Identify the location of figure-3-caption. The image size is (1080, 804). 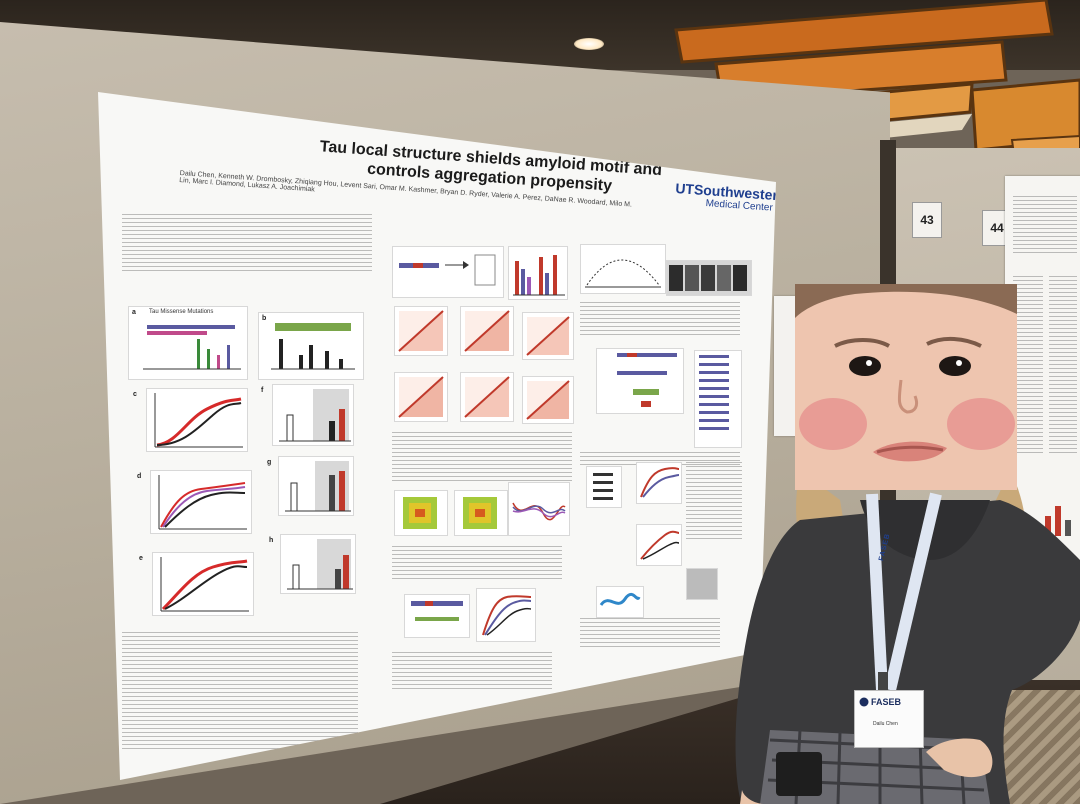
(477, 564).